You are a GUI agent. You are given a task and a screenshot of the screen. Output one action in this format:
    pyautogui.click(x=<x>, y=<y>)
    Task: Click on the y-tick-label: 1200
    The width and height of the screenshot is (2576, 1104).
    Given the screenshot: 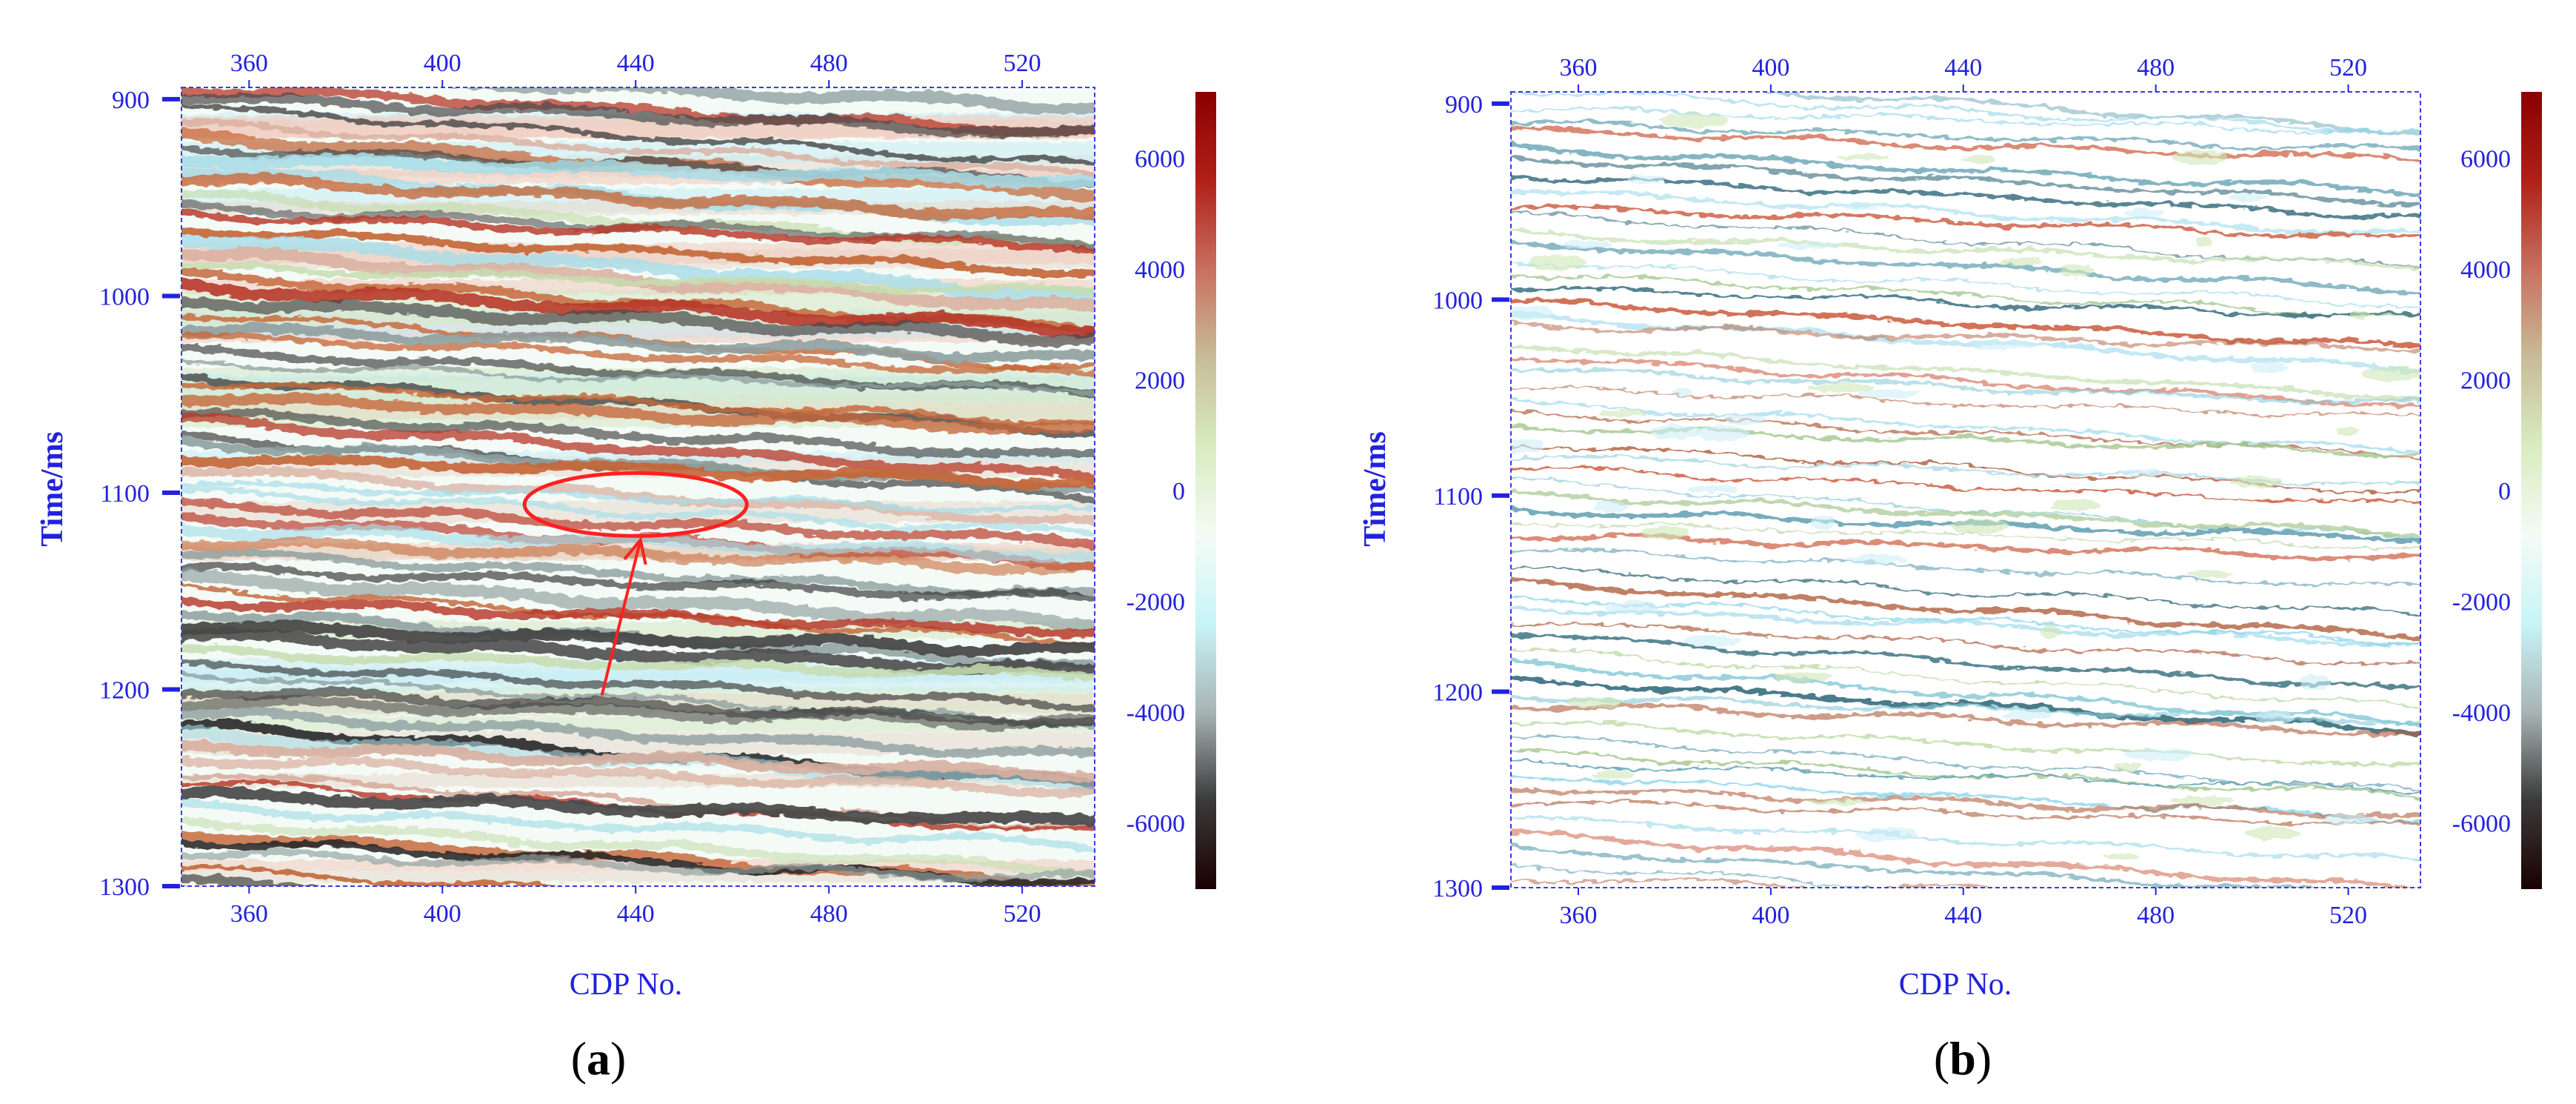 What is the action you would take?
    pyautogui.click(x=1457, y=692)
    